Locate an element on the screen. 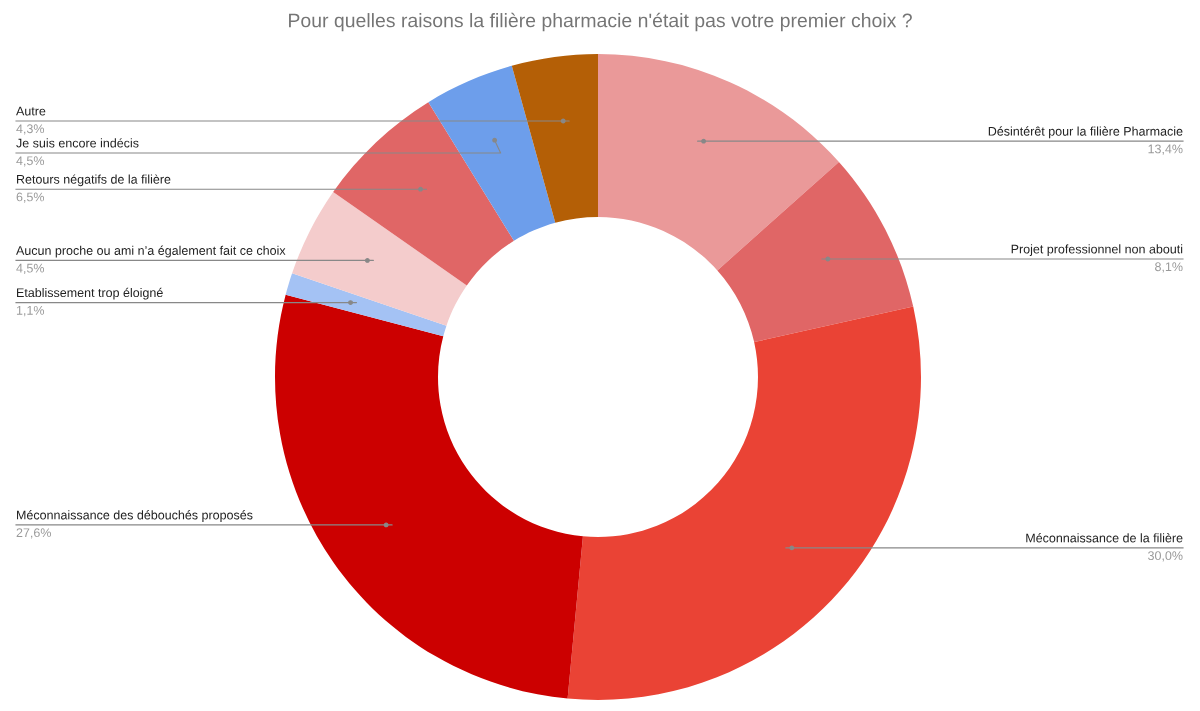  data-label: 1,1% is located at coordinates (30, 311).